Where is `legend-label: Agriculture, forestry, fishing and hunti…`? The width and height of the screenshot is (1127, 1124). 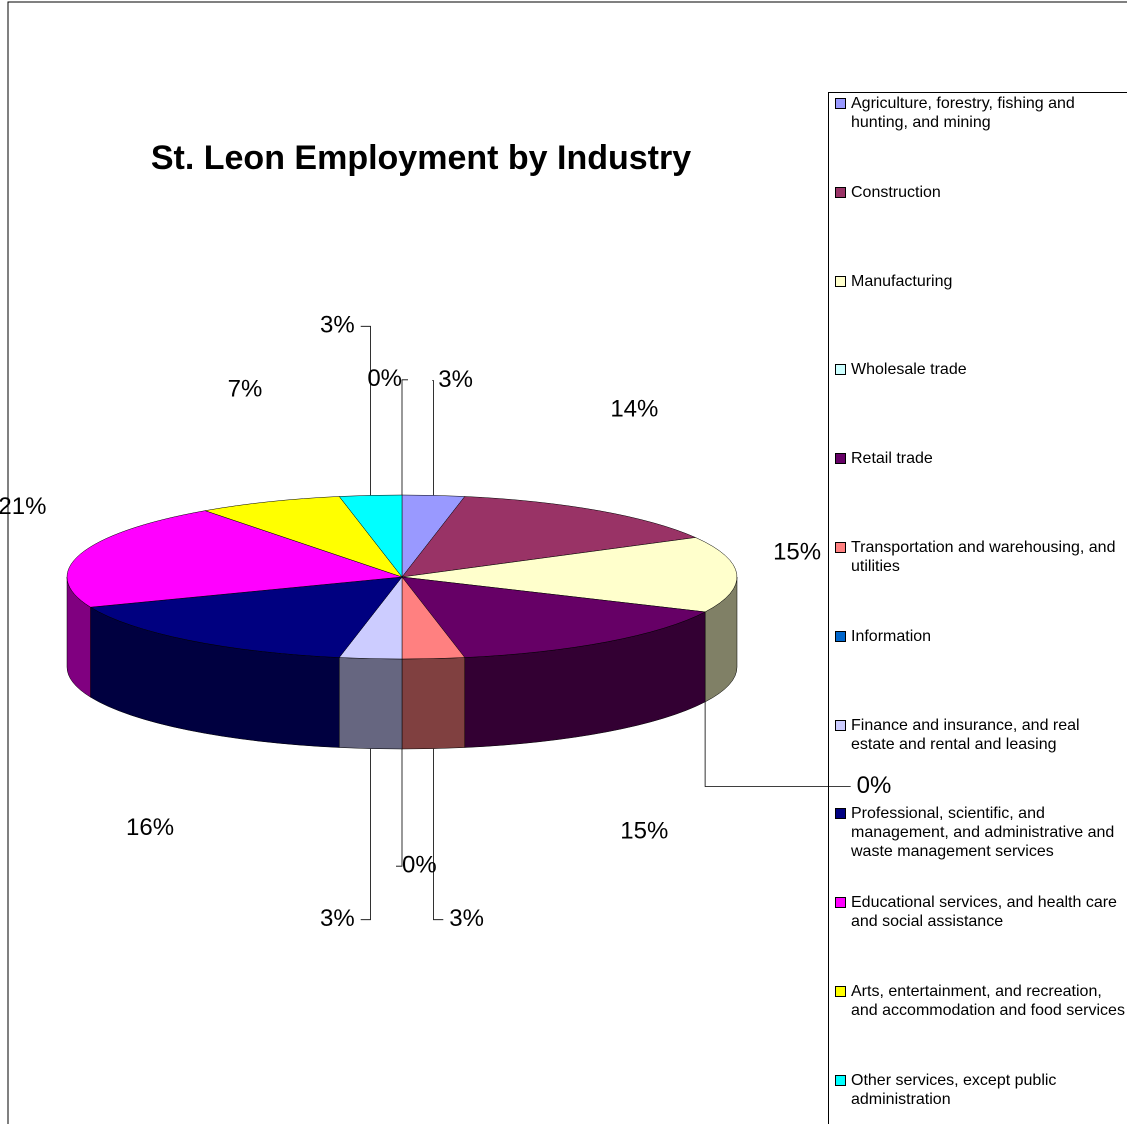 legend-label: Agriculture, forestry, fishing and hunti… is located at coordinates (963, 113).